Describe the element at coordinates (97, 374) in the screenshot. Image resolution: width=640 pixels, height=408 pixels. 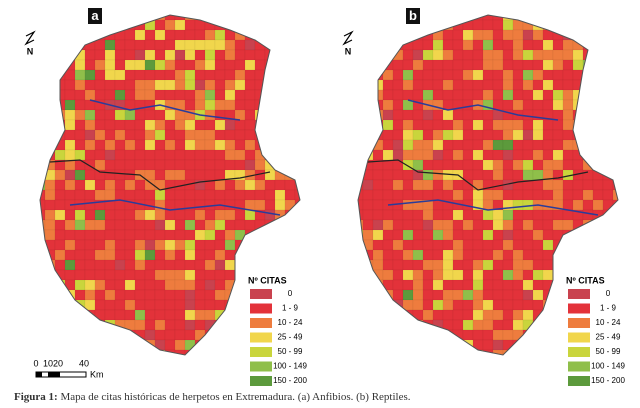
I see `scale-unit: Km` at that location.